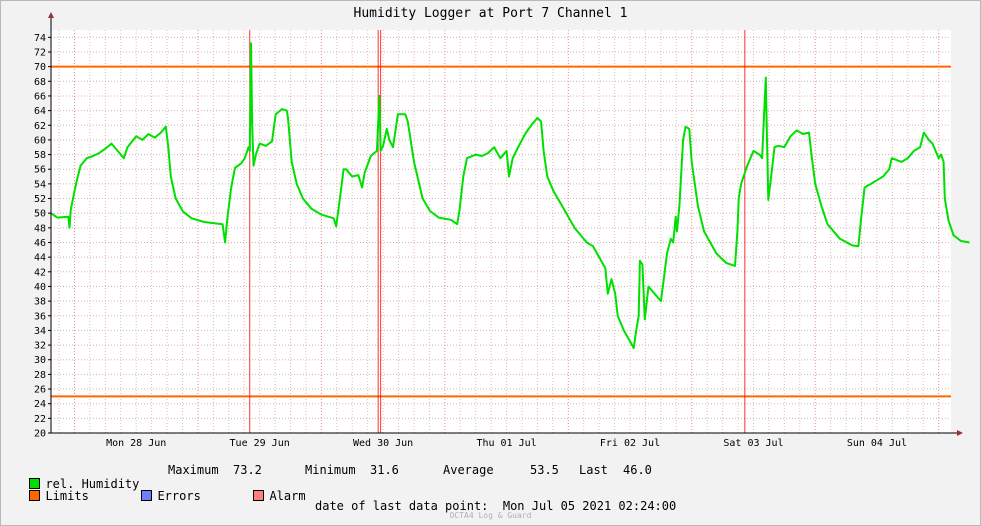 This screenshot has height=526, width=981. Describe the element at coordinates (506, 443) in the screenshot. I see `x-tick-label: Thu 01 Jul` at that location.